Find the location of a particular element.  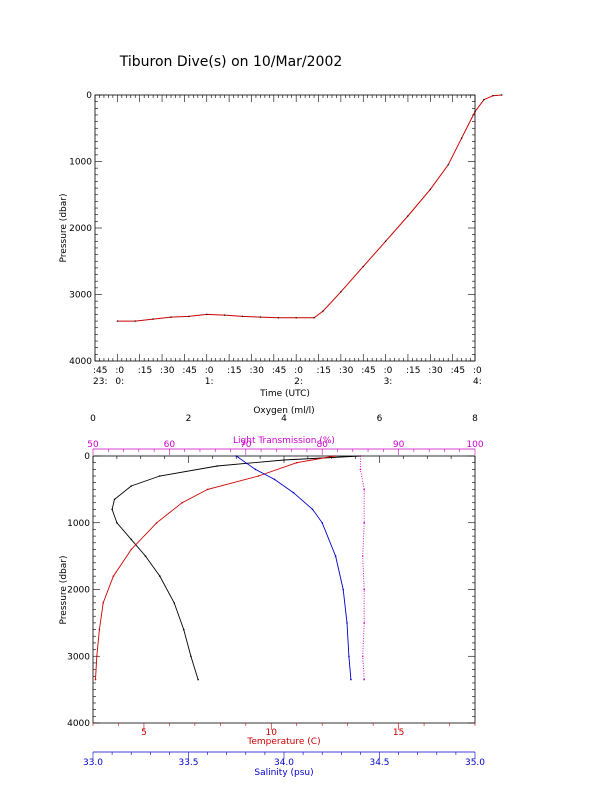

x-tick-label: :30 is located at coordinates (256, 371).